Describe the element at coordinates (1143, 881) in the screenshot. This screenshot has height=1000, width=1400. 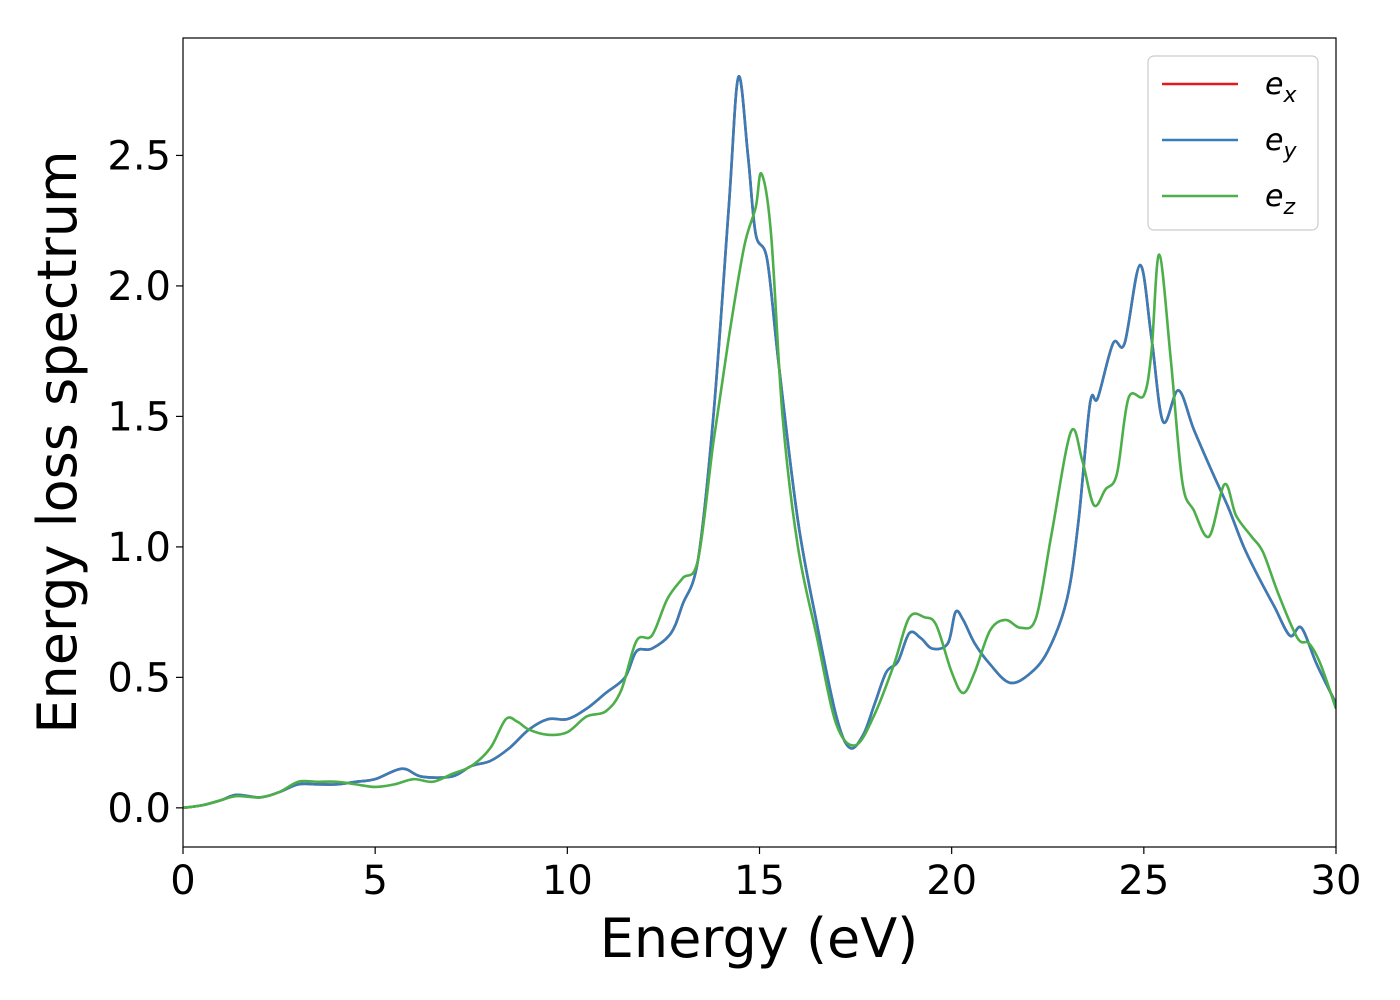
I see `x-tick-label: 25` at that location.